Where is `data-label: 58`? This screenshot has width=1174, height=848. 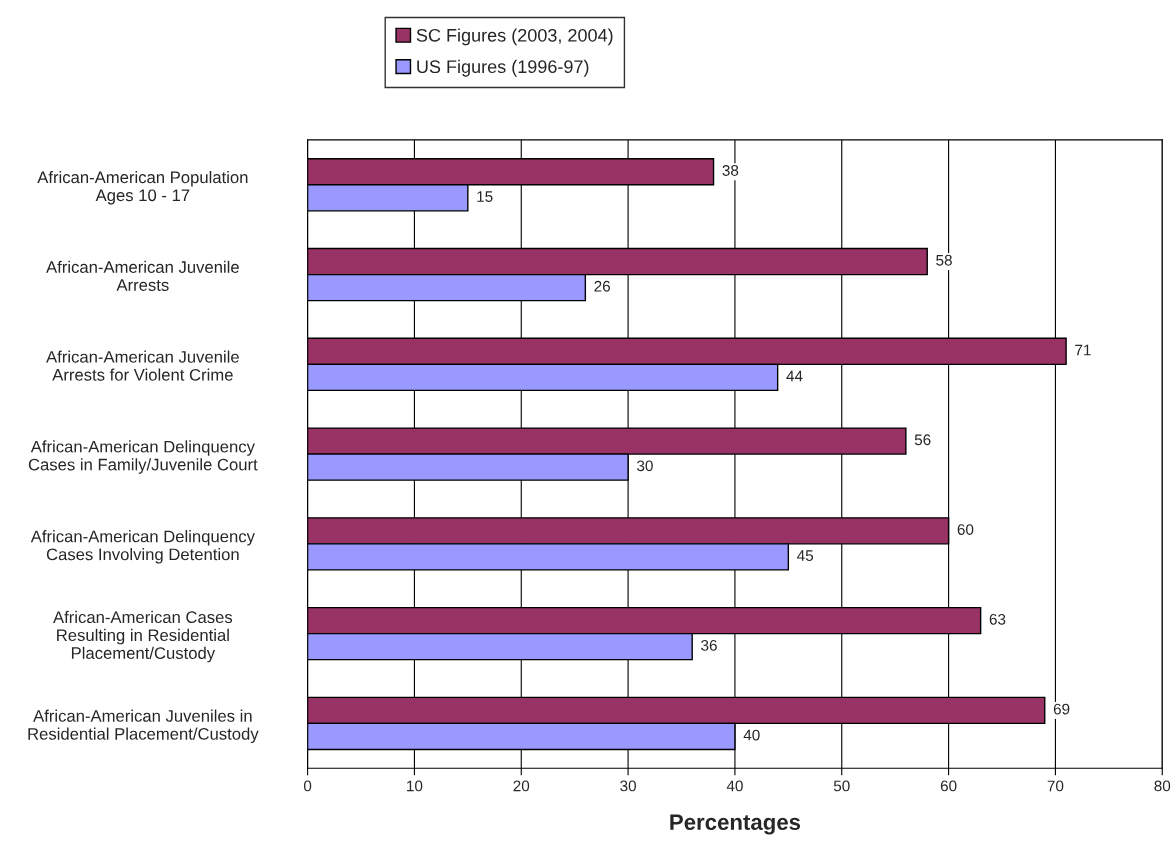 data-label: 58 is located at coordinates (944, 260).